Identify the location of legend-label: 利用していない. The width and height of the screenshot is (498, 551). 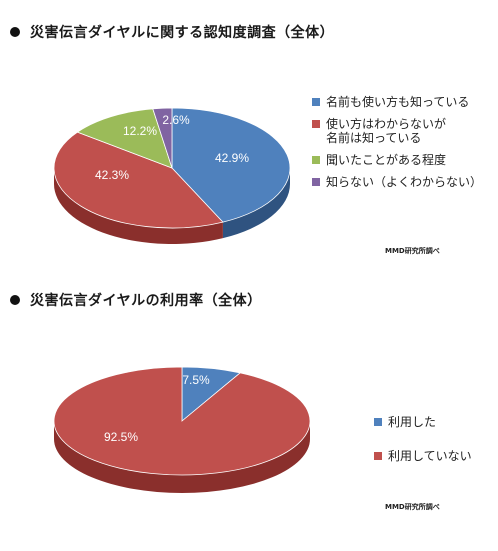
(430, 456).